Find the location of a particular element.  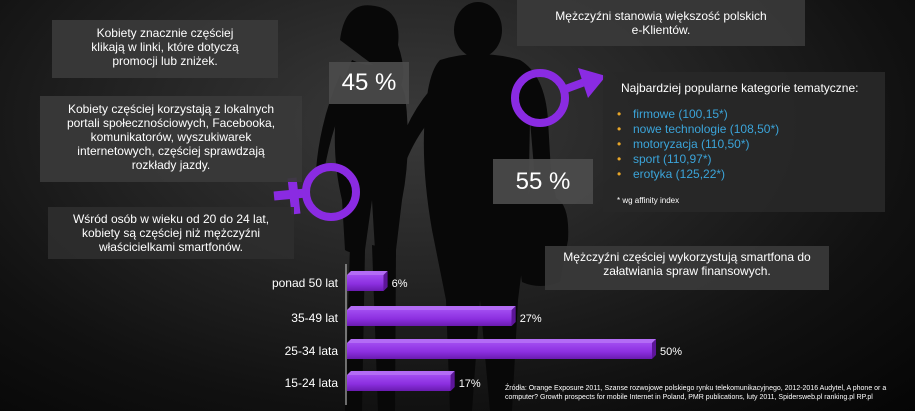

category-item: • nowe technologie (108,50*) is located at coordinates (698, 129).